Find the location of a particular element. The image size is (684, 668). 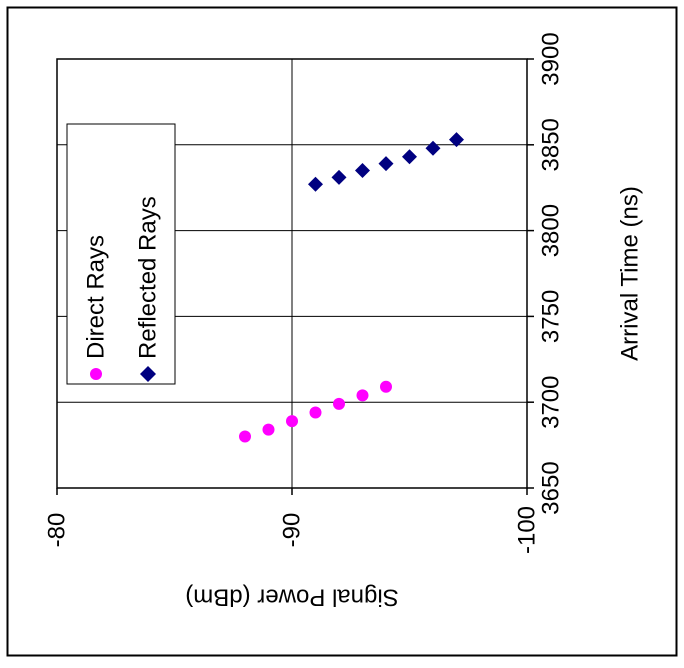

legend: Direct Rays Reflected Rays is located at coordinates (121, 254).